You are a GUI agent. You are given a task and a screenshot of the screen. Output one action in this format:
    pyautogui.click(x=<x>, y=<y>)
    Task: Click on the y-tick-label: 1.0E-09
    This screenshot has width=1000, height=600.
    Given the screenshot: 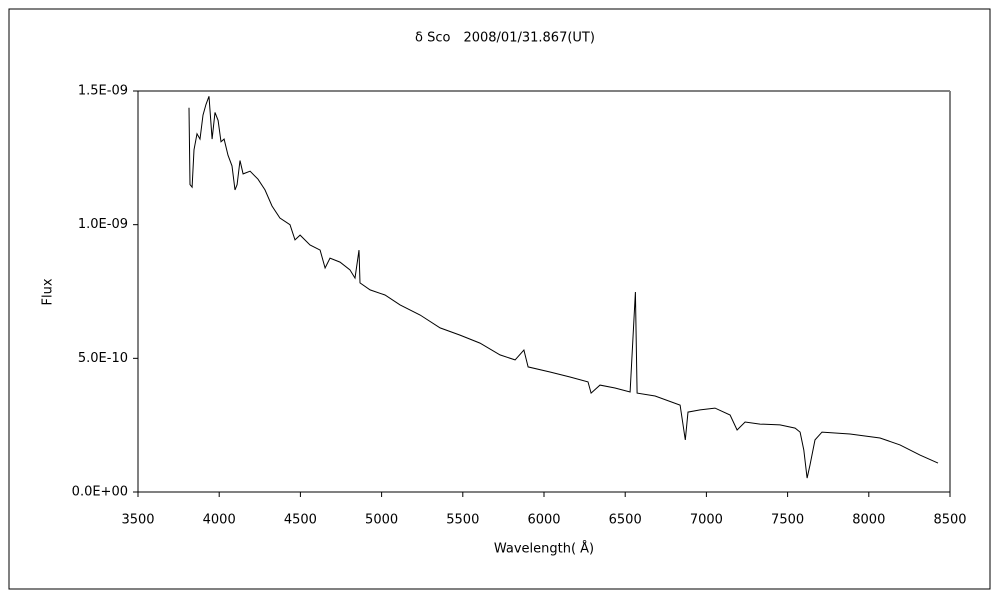 What is the action you would take?
    pyautogui.click(x=103, y=224)
    